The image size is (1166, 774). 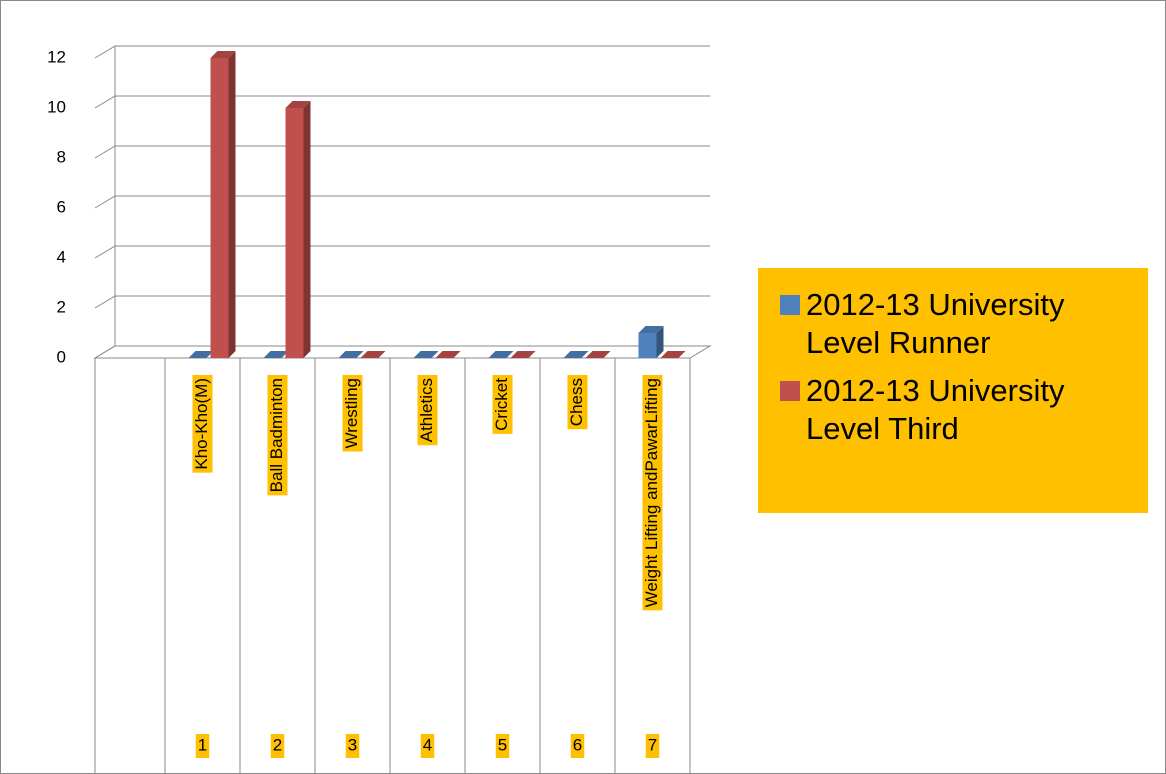 I want to click on legend-label: 2012-13 University Level Third, so click(x=935, y=409).